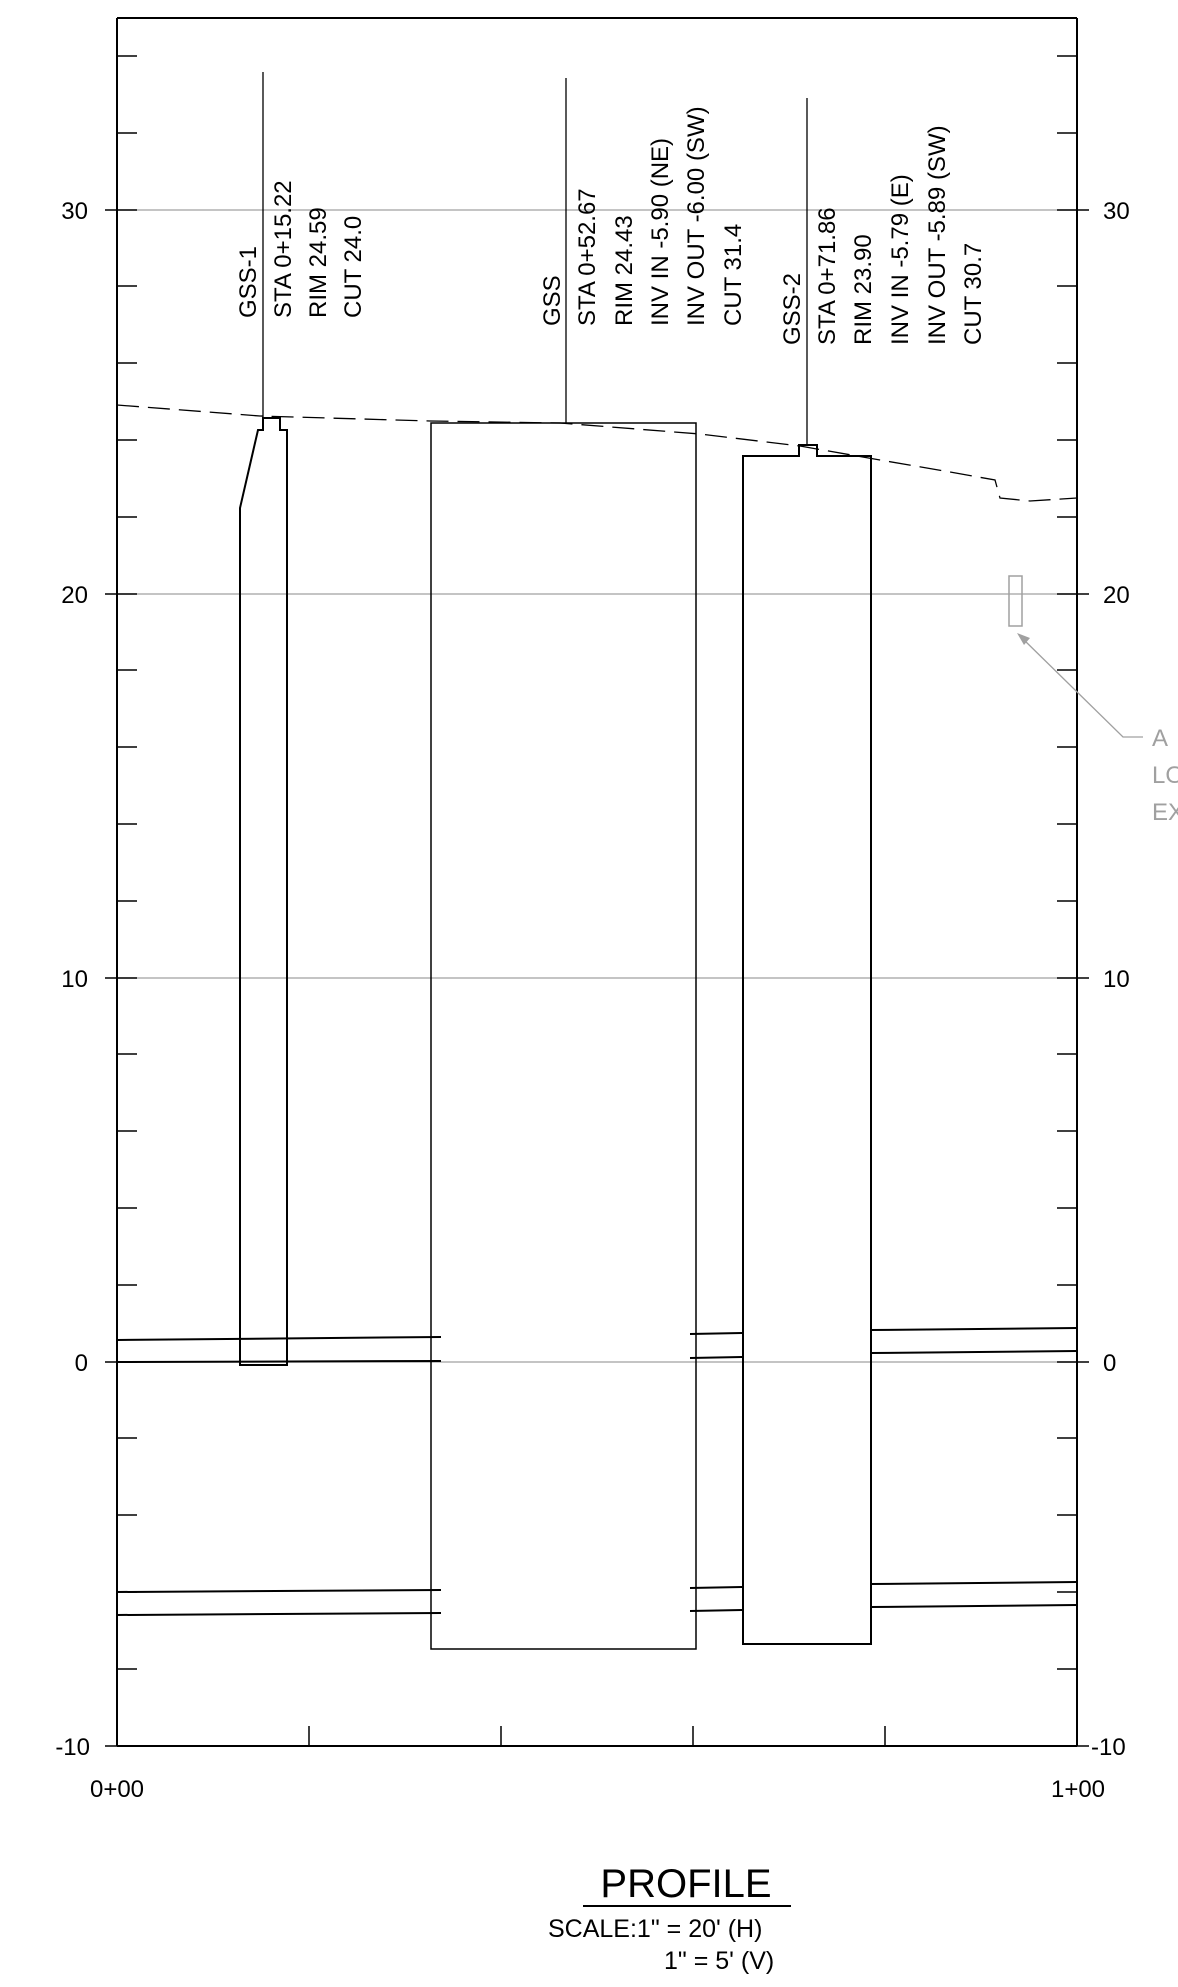  I want to click on gss-label-sta: STA 0+52.67, so click(587, 257).